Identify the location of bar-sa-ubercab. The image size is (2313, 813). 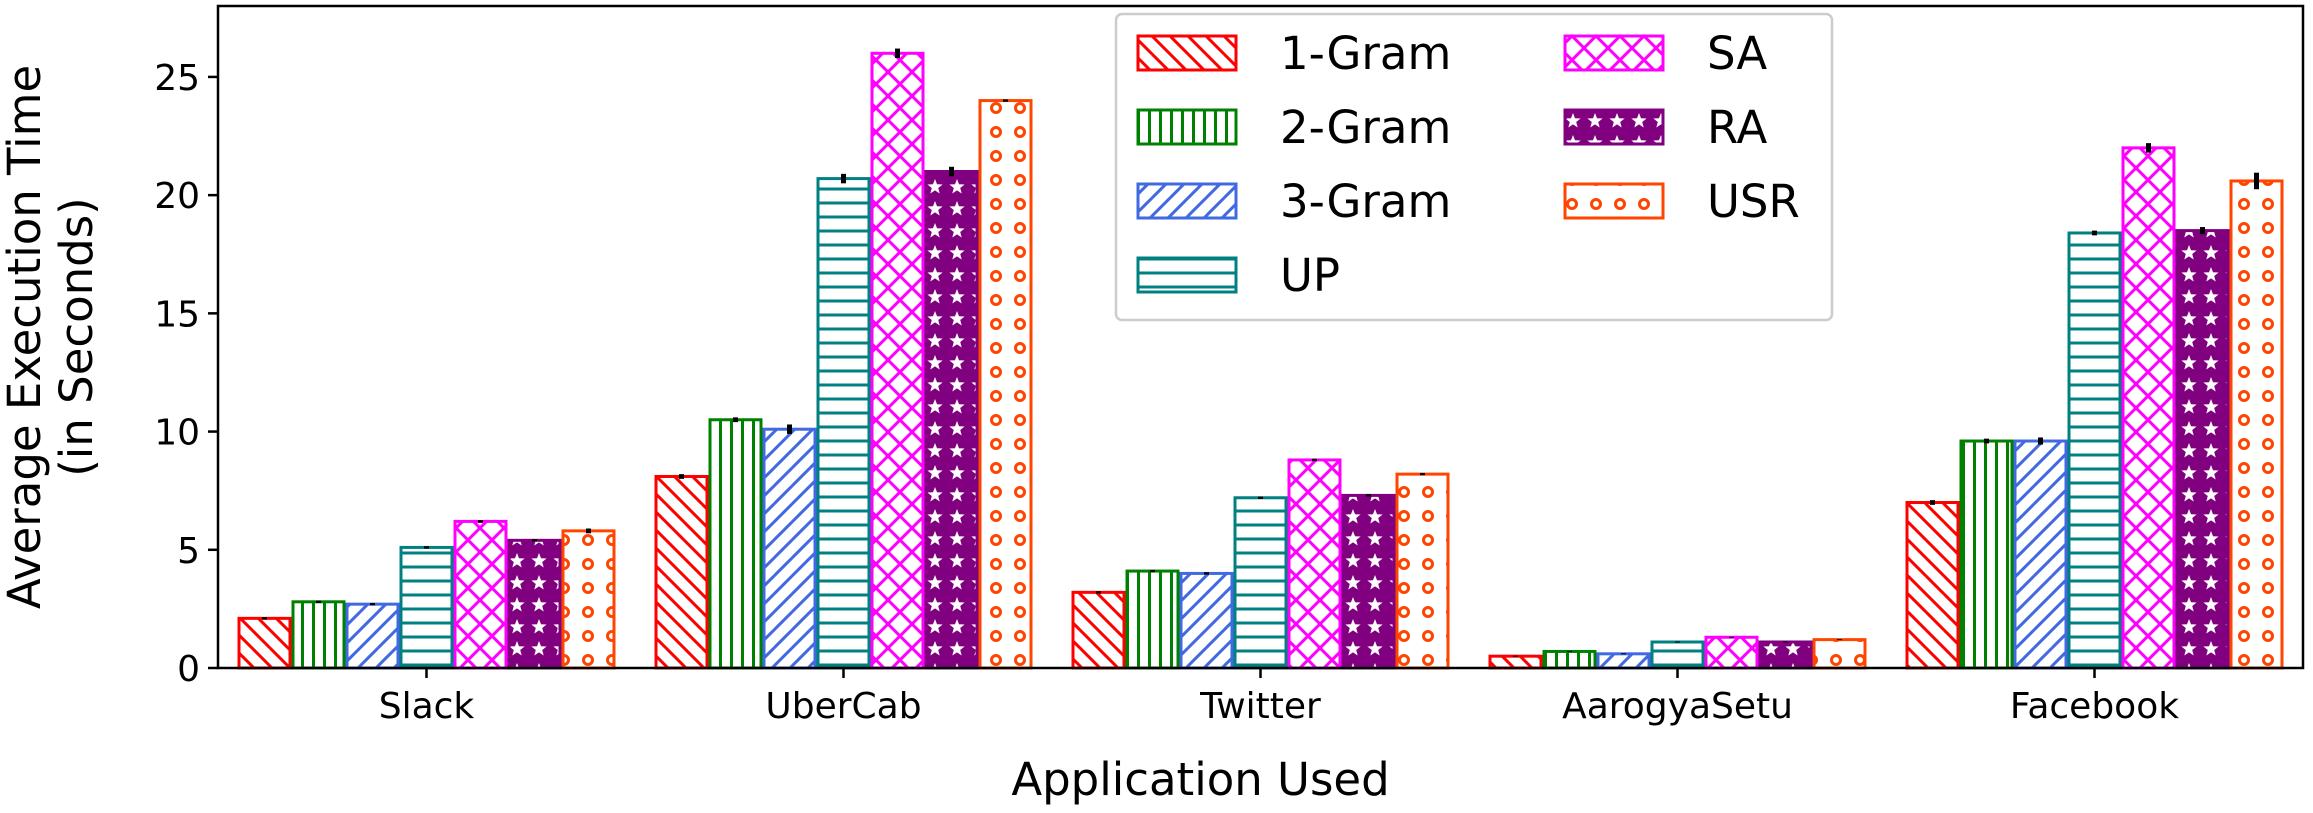
(897, 360).